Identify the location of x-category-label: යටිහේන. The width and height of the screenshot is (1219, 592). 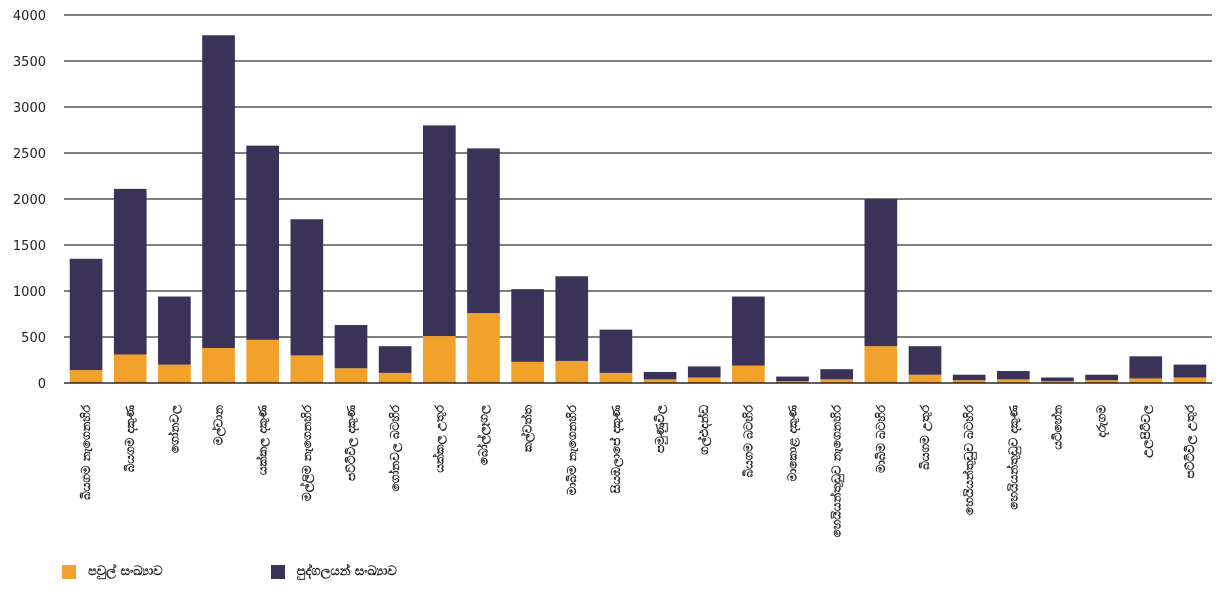
(1057, 427).